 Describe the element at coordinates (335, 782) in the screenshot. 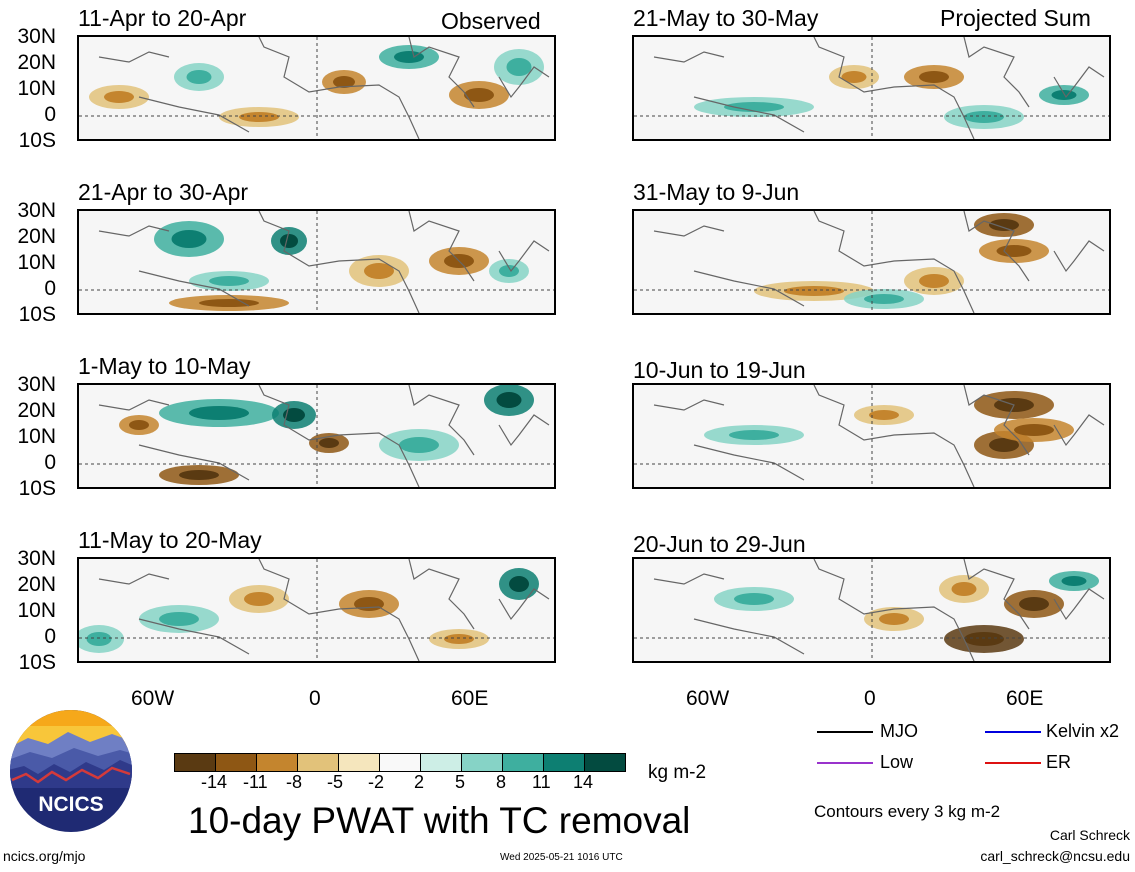

I see `colorbar-tick: -5` at that location.